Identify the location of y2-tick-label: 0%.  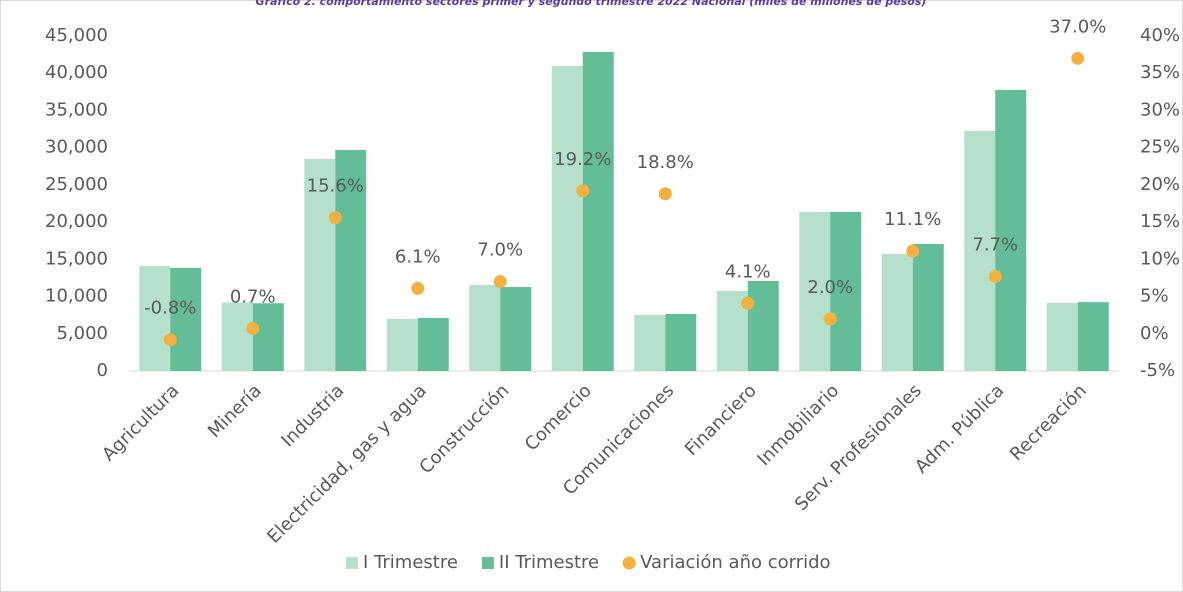
(1154, 333).